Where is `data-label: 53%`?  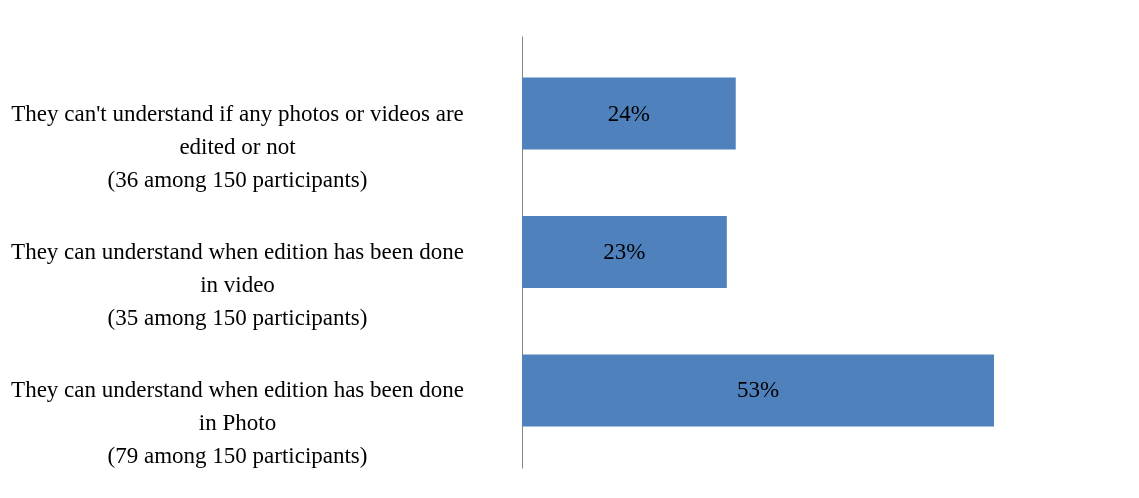 data-label: 53% is located at coordinates (758, 390).